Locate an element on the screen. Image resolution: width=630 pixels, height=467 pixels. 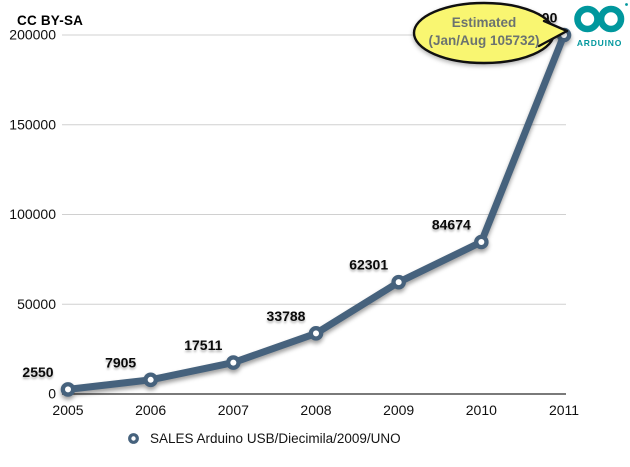
callout-tail is located at coordinates (553, 33).